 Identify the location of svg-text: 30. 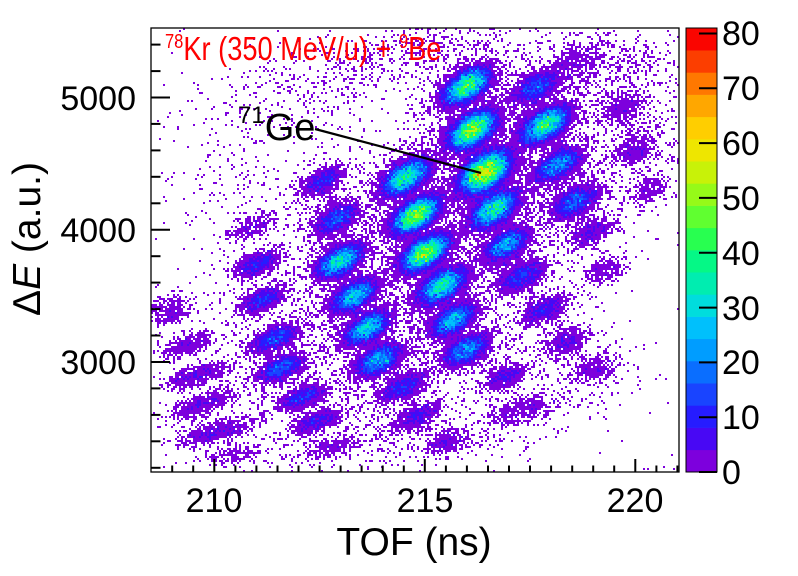
(741, 309).